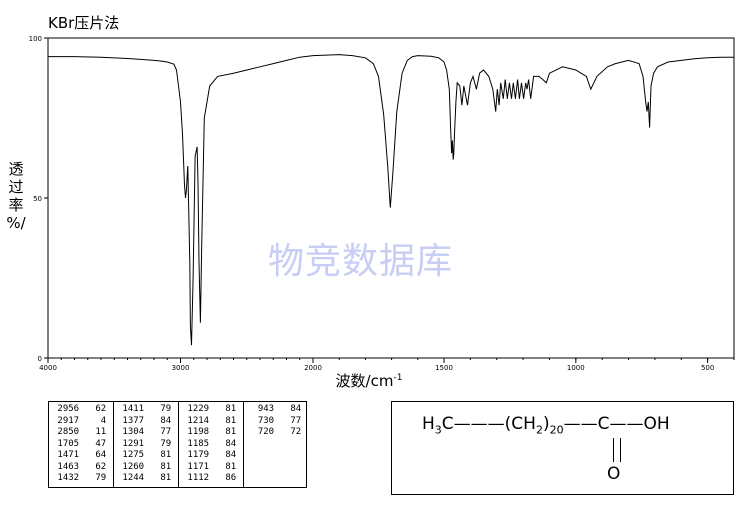 This screenshot has width=738, height=510. I want to click on x-tick-label: 3000, so click(181, 368).